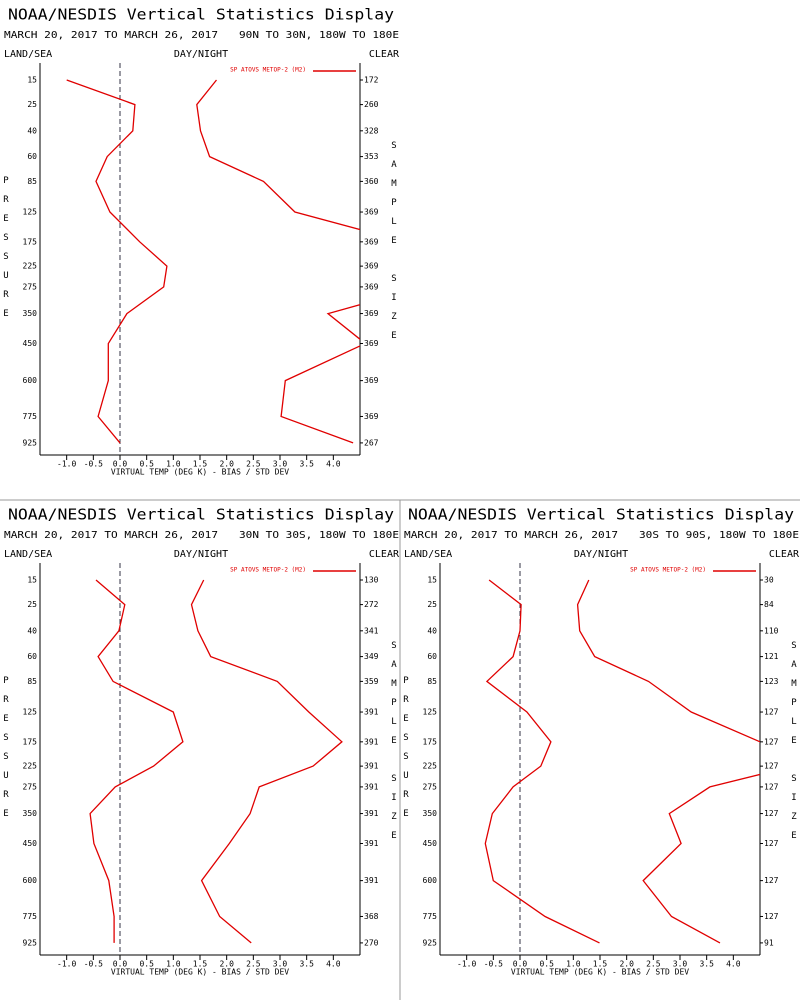 Image resolution: width=800 pixels, height=1000 pixels. What do you see at coordinates (371, 916) in the screenshot?
I see `sample-size: 368` at bounding box center [371, 916].